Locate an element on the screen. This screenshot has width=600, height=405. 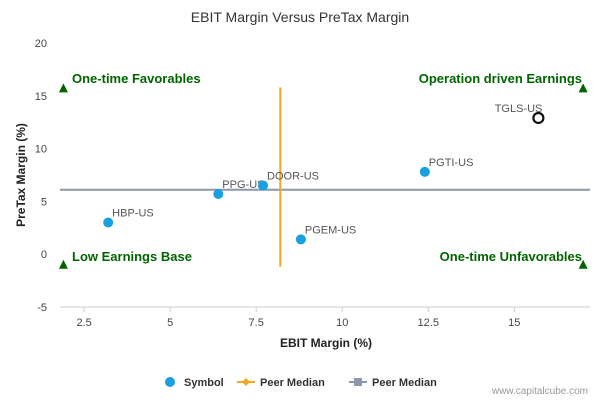
quadrant-label-top-left: One-time Favorables is located at coordinates (136, 78).